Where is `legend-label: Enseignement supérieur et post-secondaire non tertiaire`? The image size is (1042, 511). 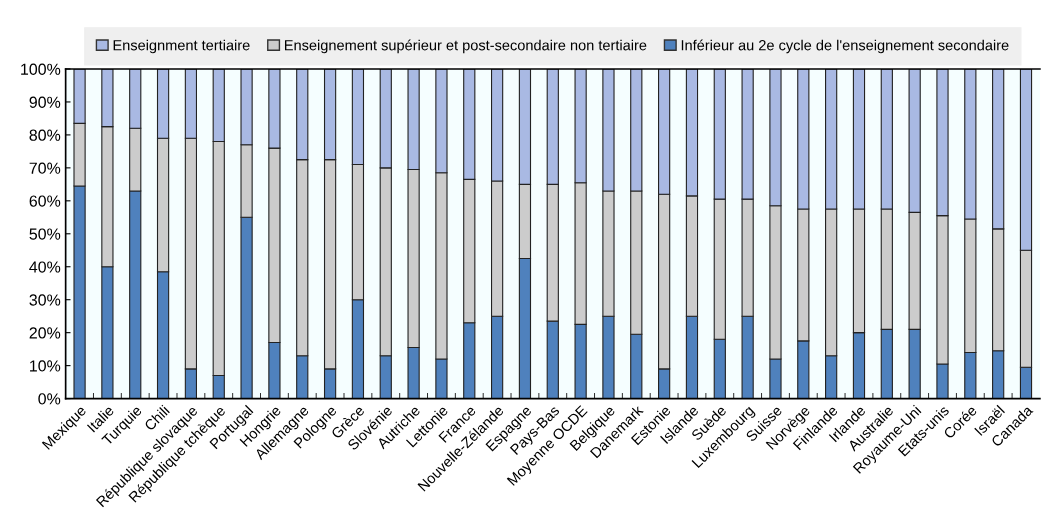
legend-label: Enseignement supérieur et post-secondaire non tertiaire is located at coordinates (465, 46).